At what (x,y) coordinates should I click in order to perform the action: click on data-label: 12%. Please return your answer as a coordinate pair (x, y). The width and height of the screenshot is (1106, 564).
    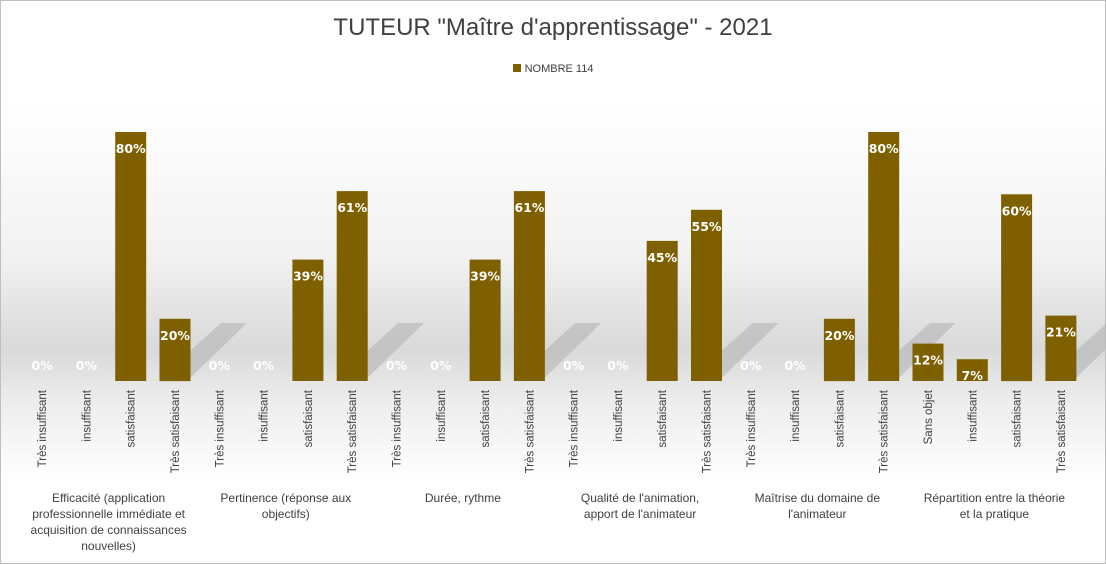
    Looking at the image, I should click on (928, 360).